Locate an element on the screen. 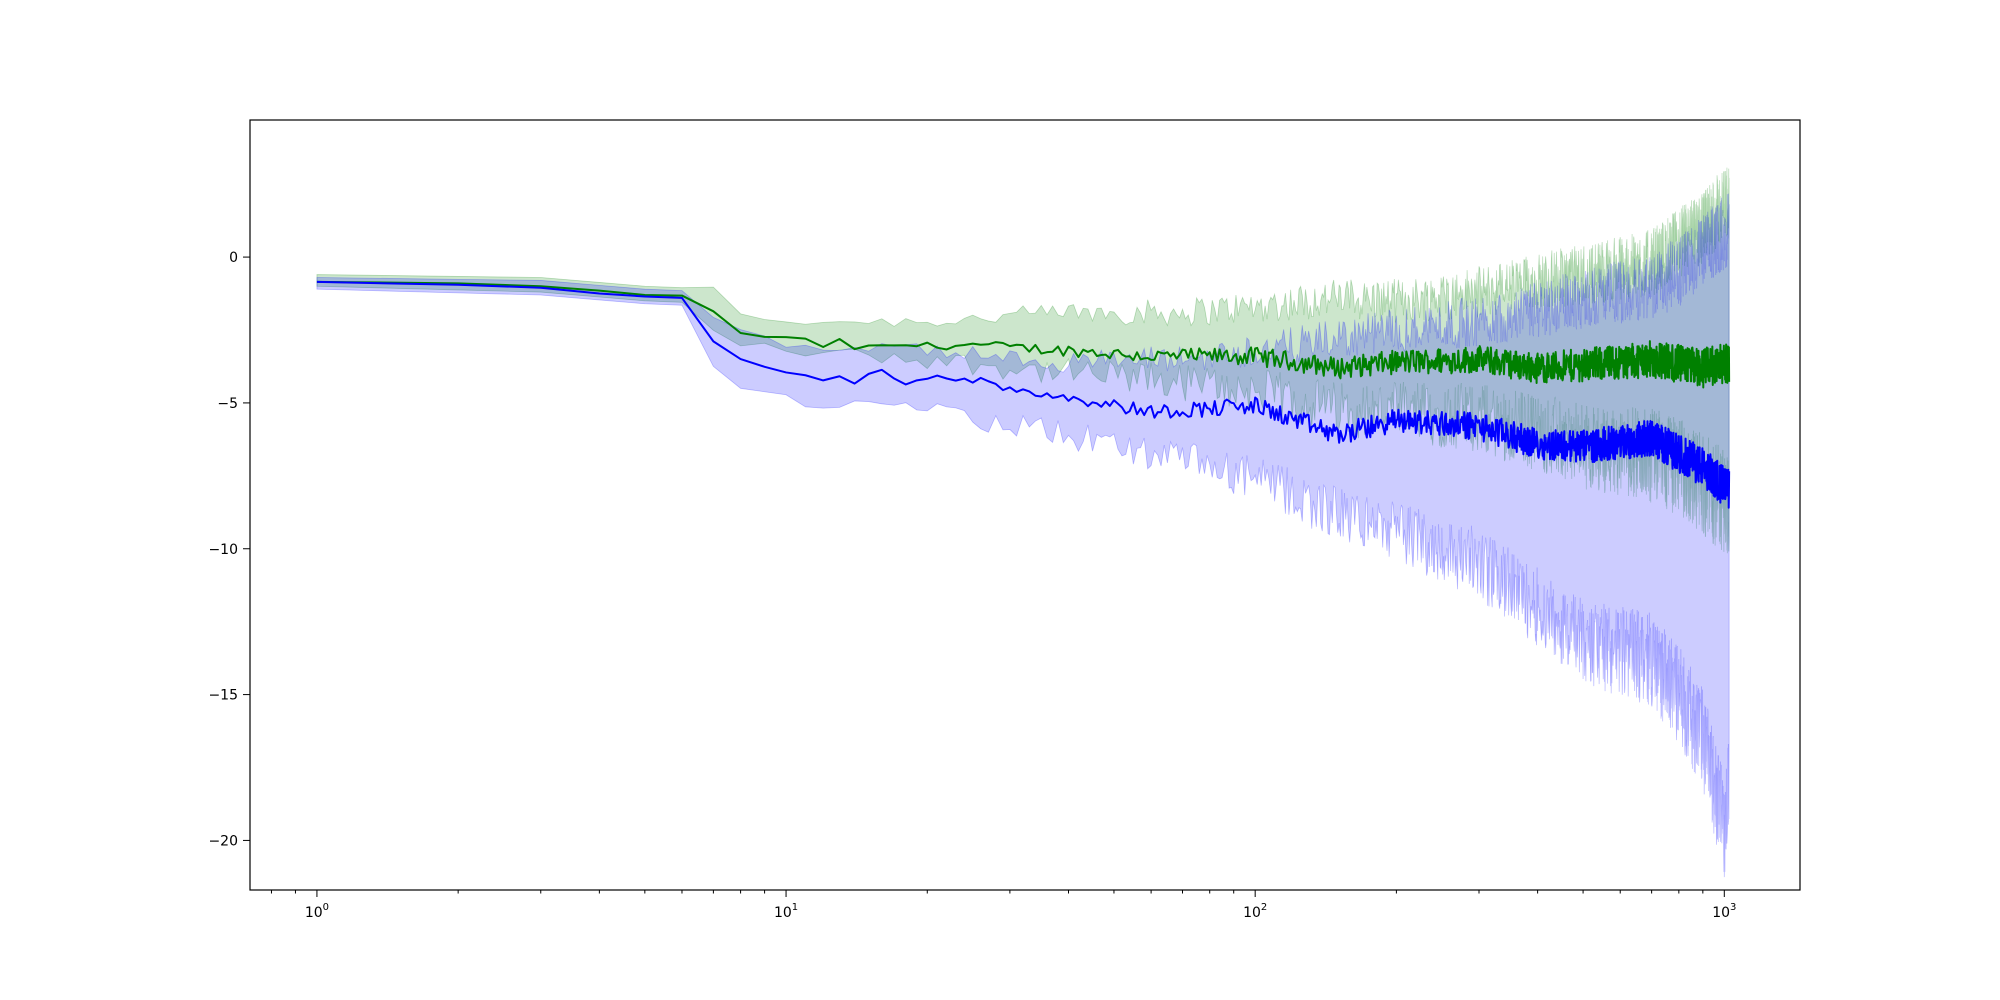 The height and width of the screenshot is (1000, 2000). y-tick-label: −5 is located at coordinates (227, 404).